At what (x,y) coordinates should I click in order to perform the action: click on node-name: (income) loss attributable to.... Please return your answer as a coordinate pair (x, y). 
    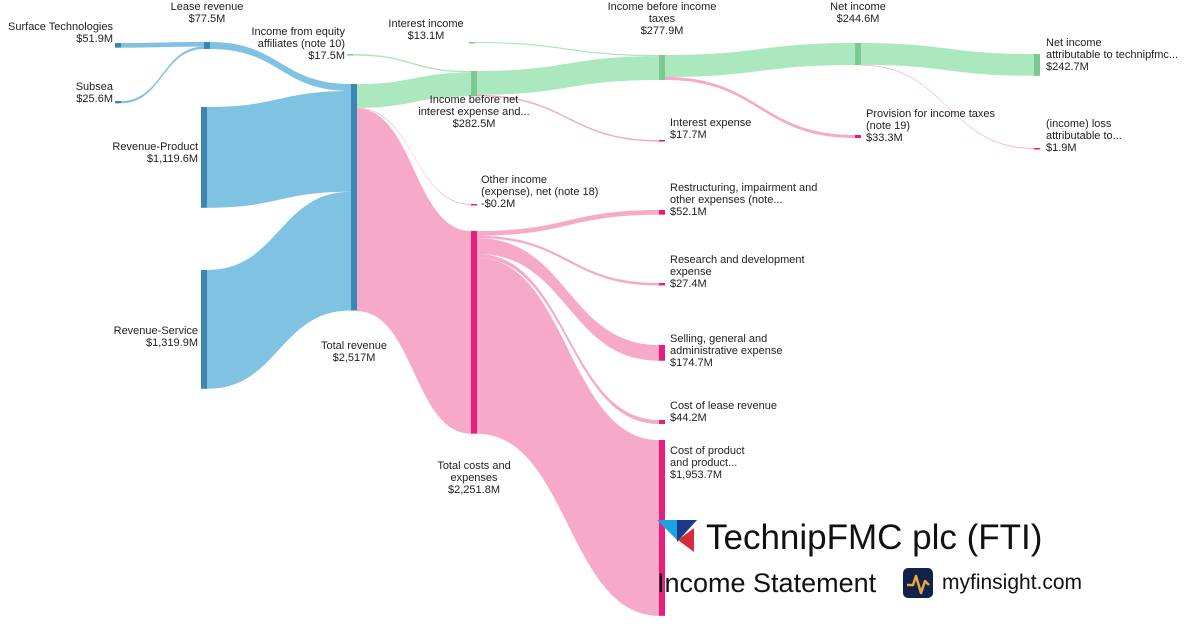
    Looking at the image, I should click on (1084, 130).